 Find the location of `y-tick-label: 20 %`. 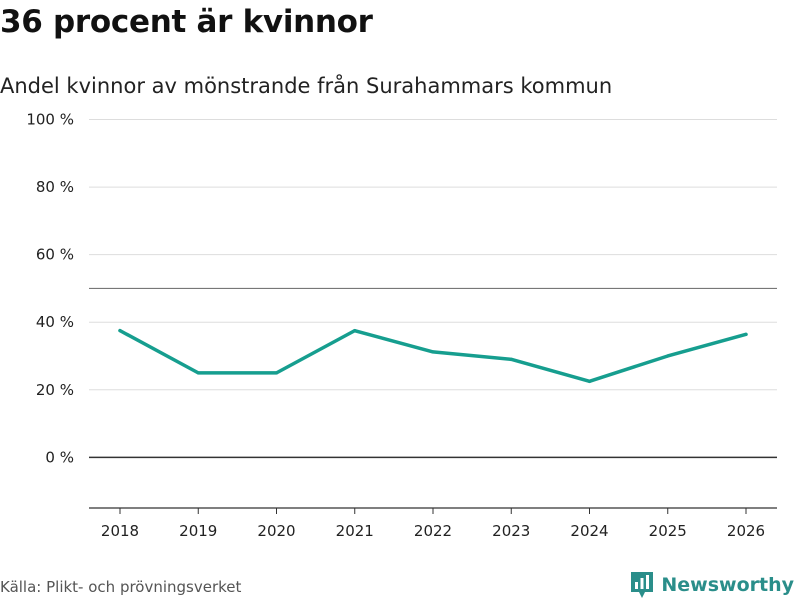

y-tick-label: 20 % is located at coordinates (55, 390).